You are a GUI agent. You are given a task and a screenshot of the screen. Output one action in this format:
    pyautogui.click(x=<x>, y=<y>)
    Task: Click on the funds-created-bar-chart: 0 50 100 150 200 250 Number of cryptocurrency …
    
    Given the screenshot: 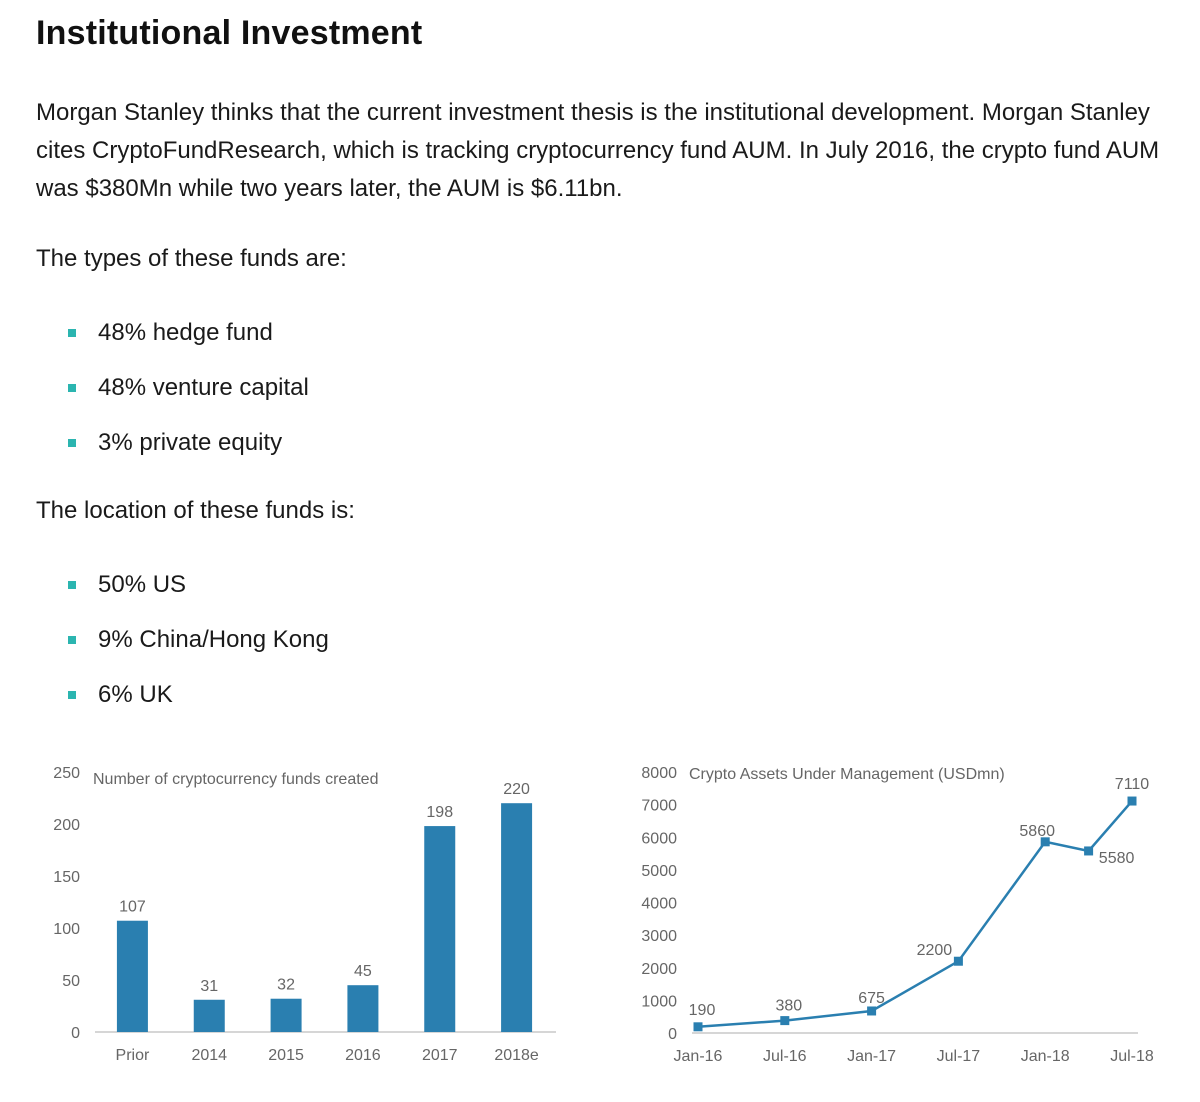 What is the action you would take?
    pyautogui.click(x=304, y=914)
    